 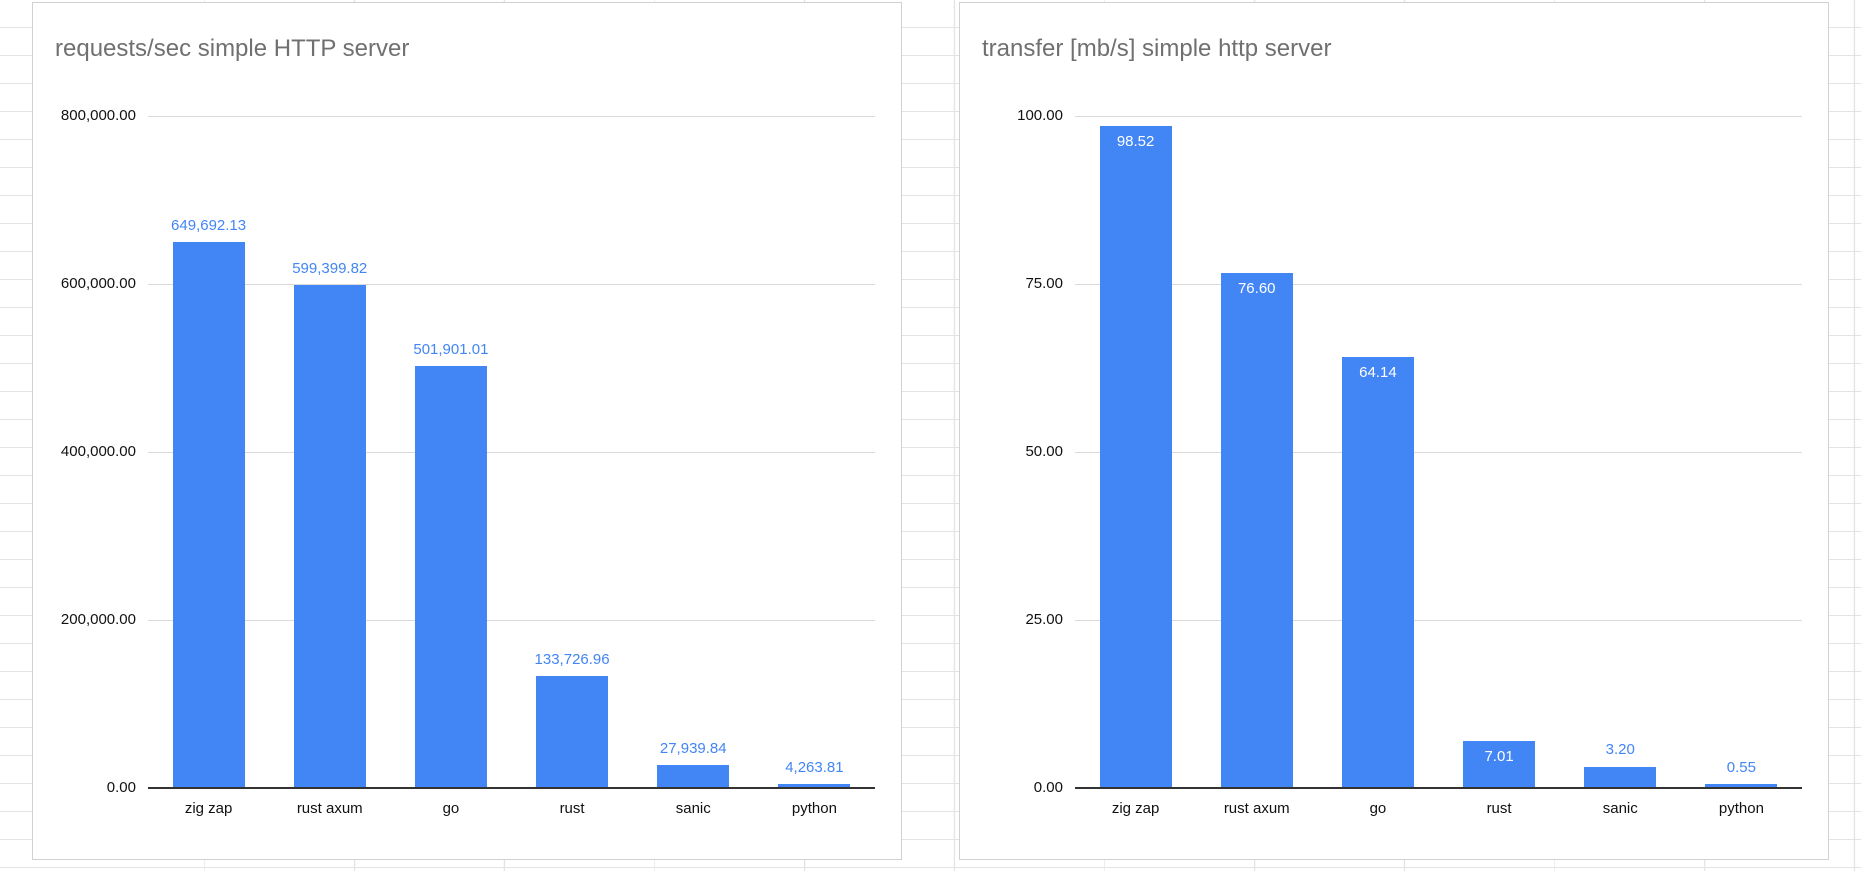 What do you see at coordinates (1157, 48) in the screenshot?
I see `chart-title: transfer [mb/s] simple http server` at bounding box center [1157, 48].